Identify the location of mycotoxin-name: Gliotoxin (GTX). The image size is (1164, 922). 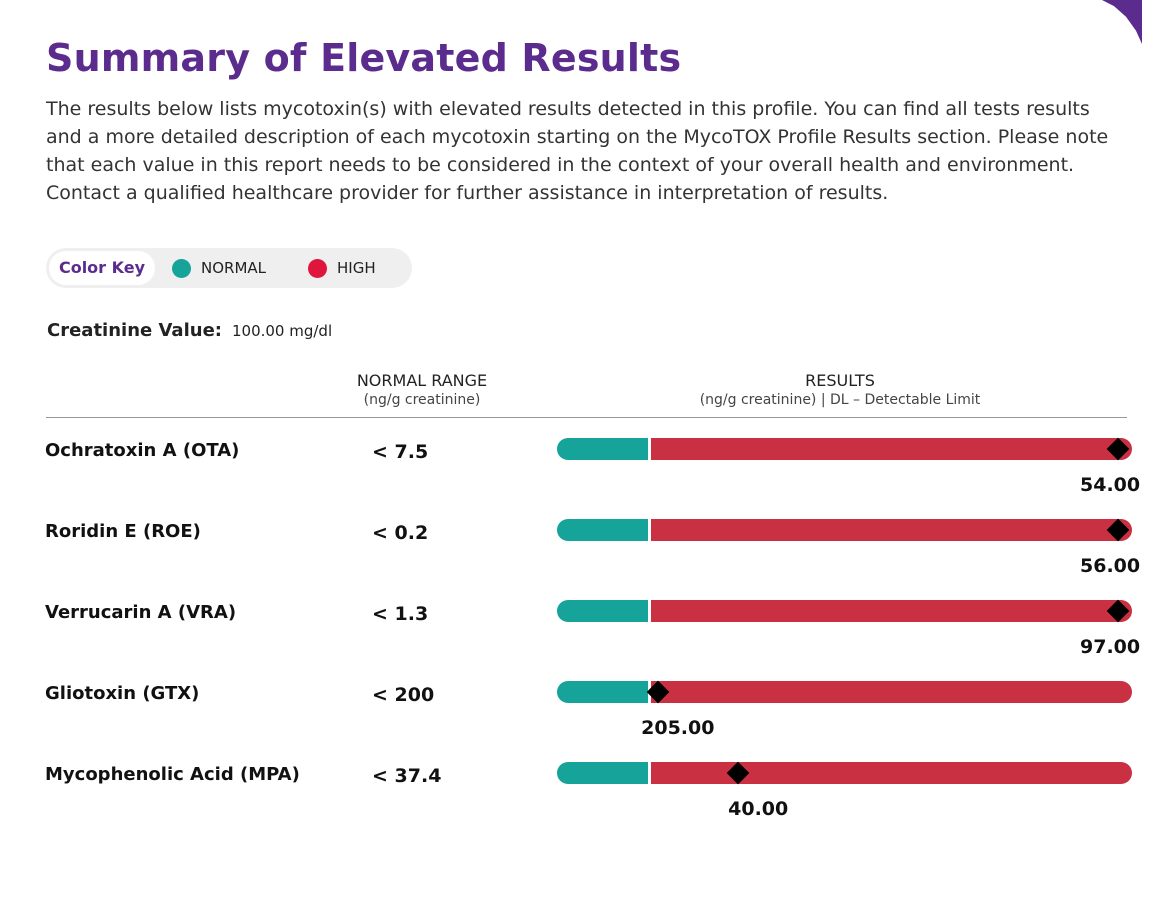
(122, 693).